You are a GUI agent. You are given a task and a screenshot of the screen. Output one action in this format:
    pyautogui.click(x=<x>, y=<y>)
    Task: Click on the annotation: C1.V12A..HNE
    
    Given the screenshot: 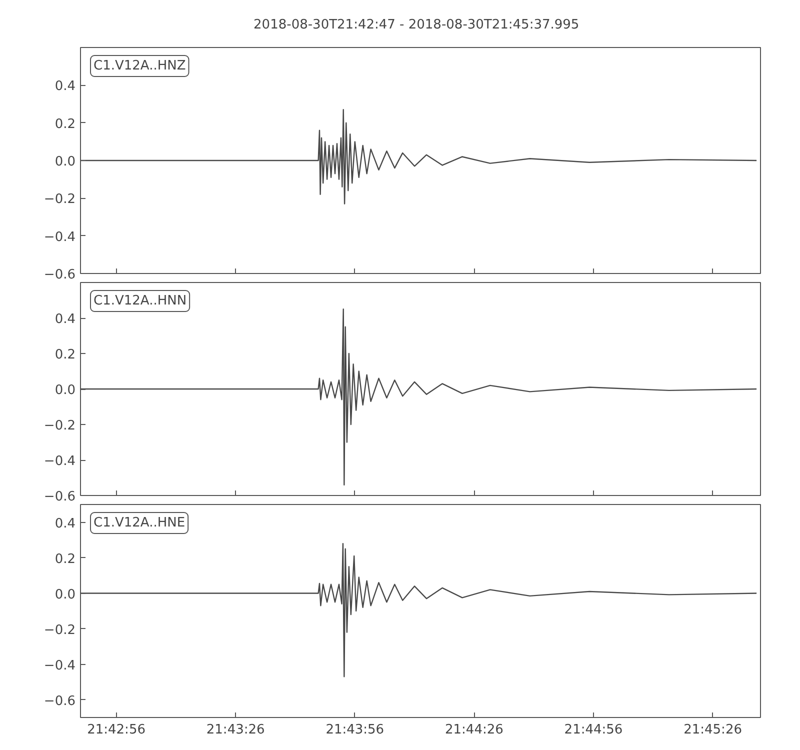 What is the action you would take?
    pyautogui.click(x=140, y=523)
    